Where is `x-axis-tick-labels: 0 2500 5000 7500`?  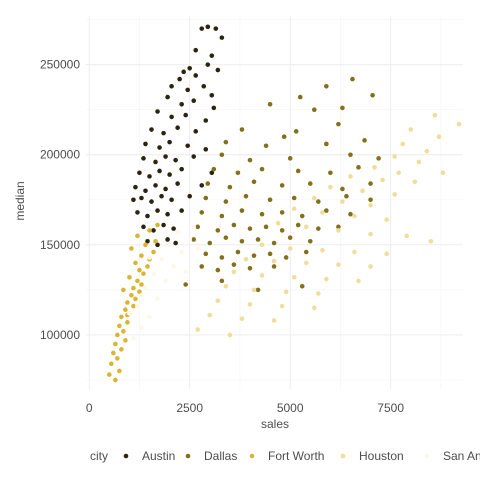
x-axis-tick-labels: 0 2500 5000 7500 is located at coordinates (245, 408).